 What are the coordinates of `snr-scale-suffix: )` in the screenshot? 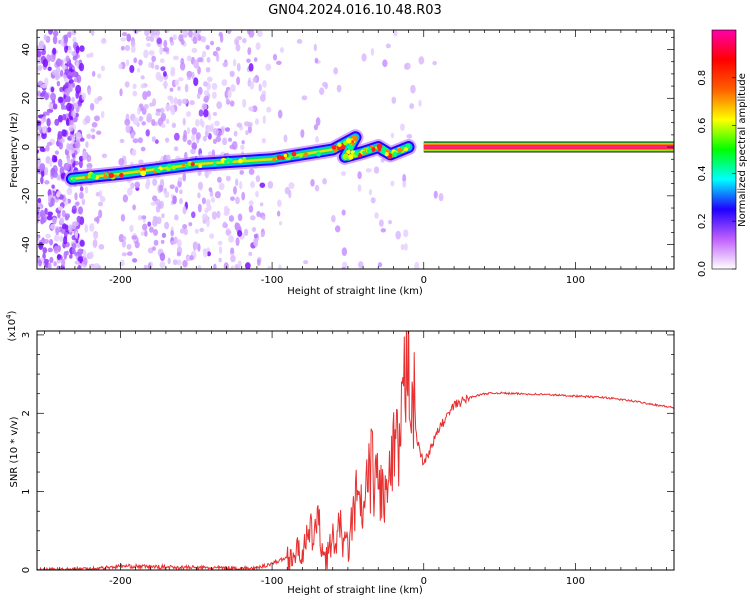 It's located at (12, 312).